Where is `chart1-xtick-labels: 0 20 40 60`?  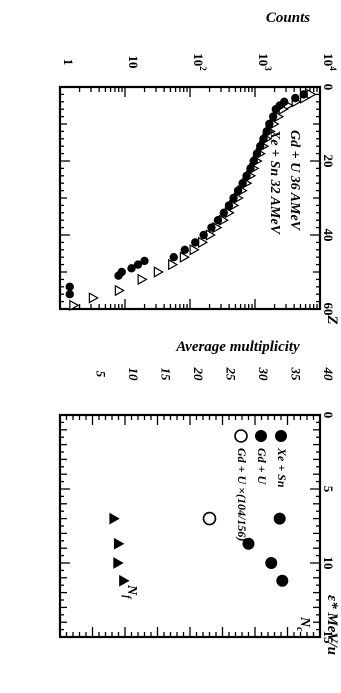
chart1-xtick-labels: 0 20 40 60 is located at coordinates (328, 200).